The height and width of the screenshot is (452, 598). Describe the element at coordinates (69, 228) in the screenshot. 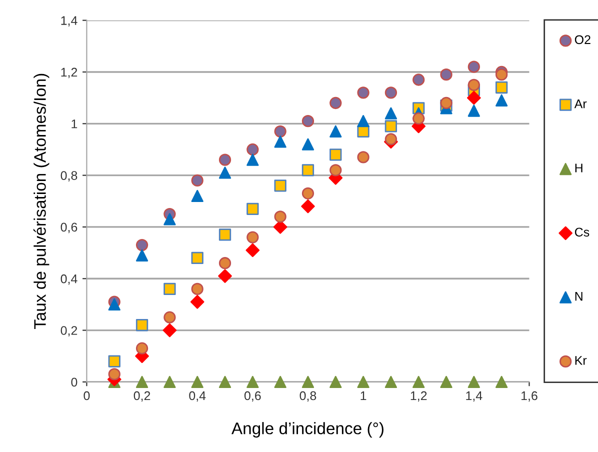

I see `y-tick-label: 0,6` at that location.